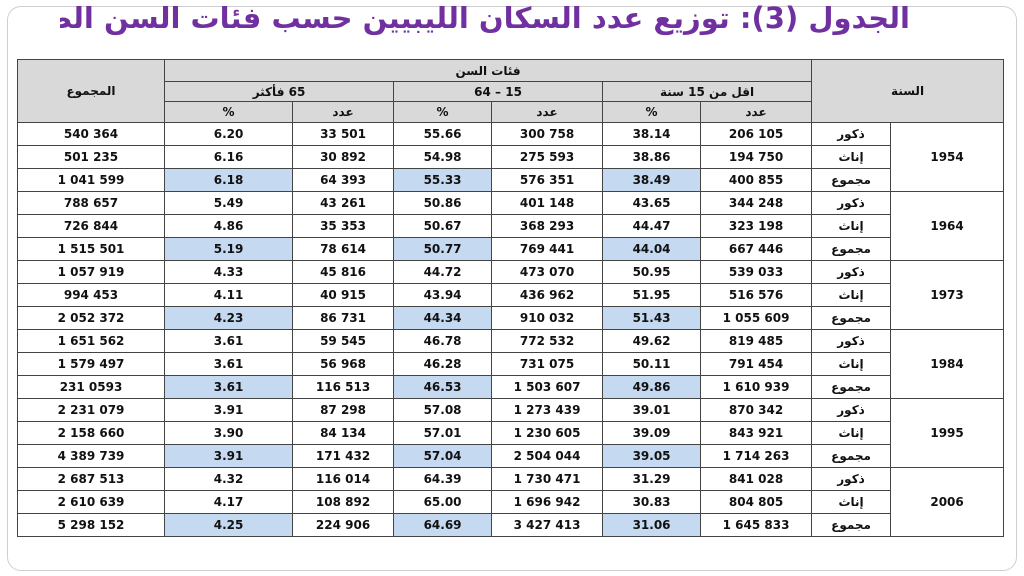 The width and height of the screenshot is (1024, 576). I want to click on 65-plus-count-cell: 56 968, so click(343, 364).